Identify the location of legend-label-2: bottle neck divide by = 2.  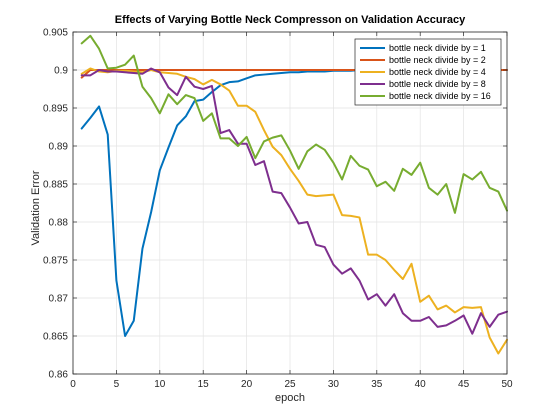
(437, 60).